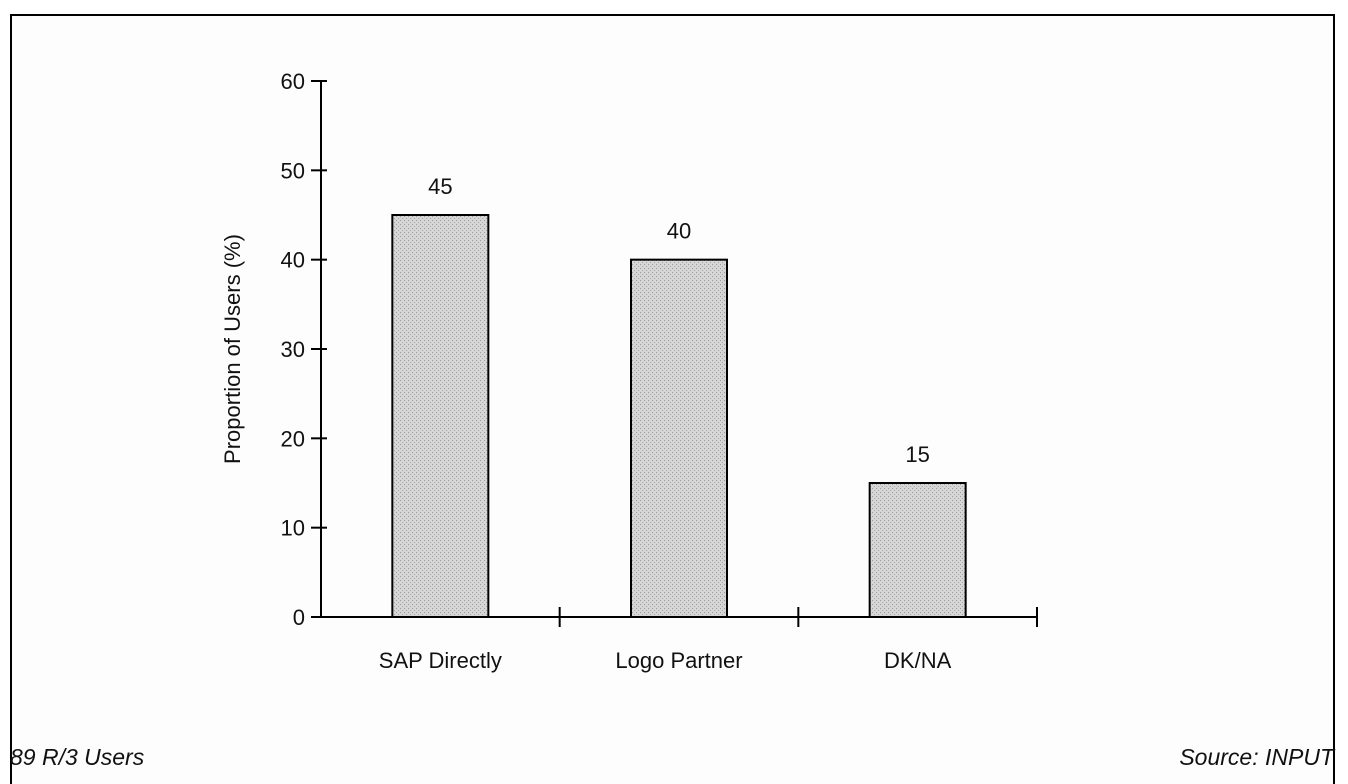 The image size is (1348, 784). Describe the element at coordinates (678, 660) in the screenshot. I see `x-tick-label: Logo Partner` at that location.